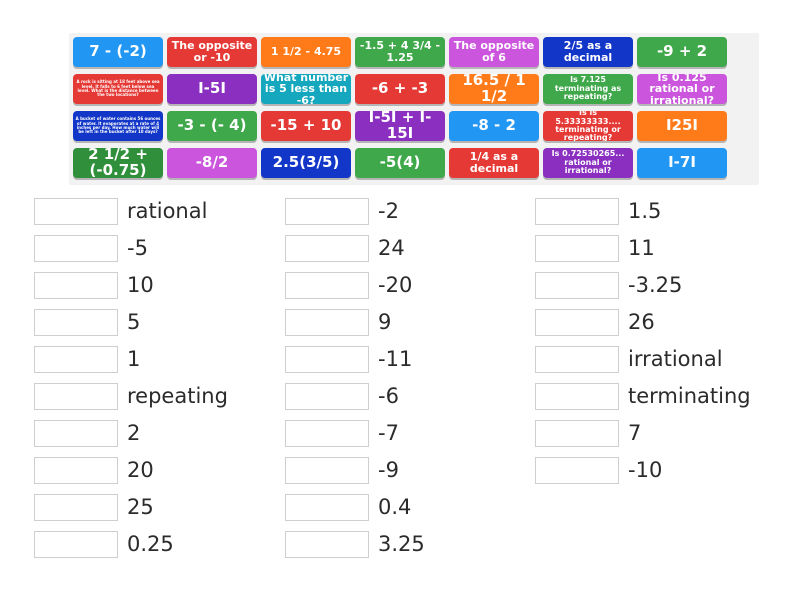  What do you see at coordinates (134, 359) in the screenshot?
I see `answer-label: 1` at bounding box center [134, 359].